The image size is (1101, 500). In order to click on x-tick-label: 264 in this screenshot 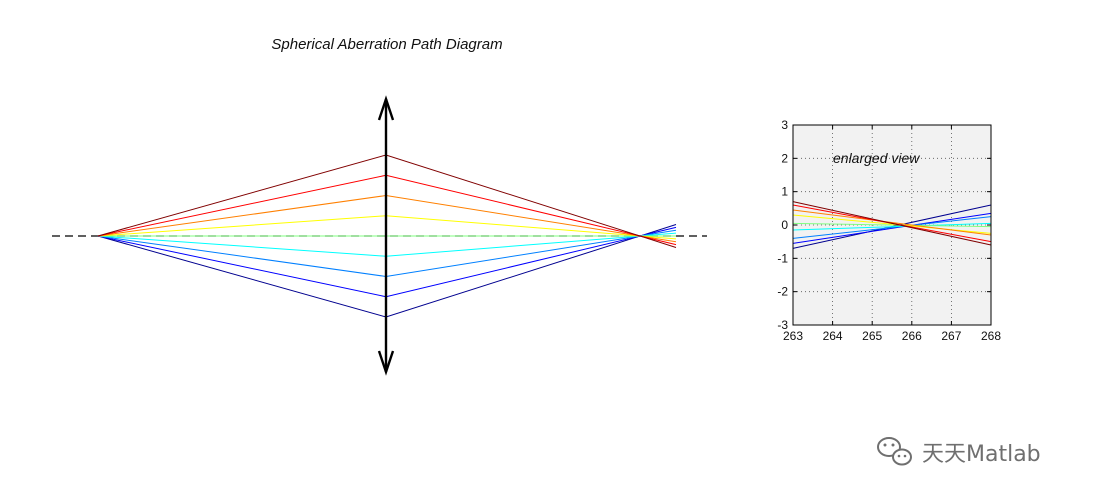, I will do `click(833, 336)`.